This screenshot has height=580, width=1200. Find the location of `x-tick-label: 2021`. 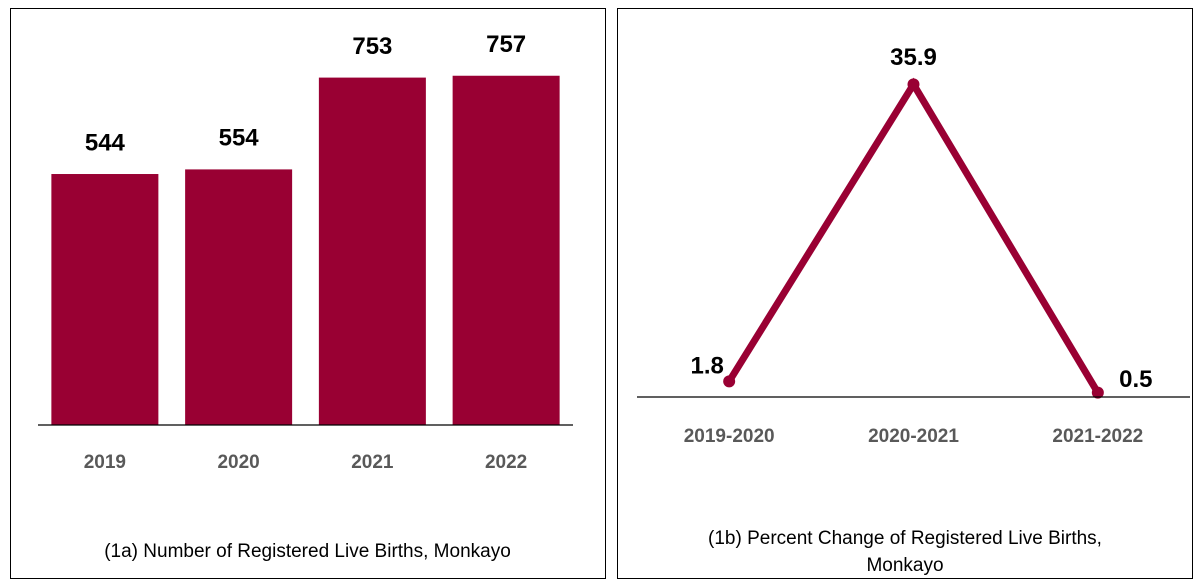

x-tick-label: 2021 is located at coordinates (372, 462).